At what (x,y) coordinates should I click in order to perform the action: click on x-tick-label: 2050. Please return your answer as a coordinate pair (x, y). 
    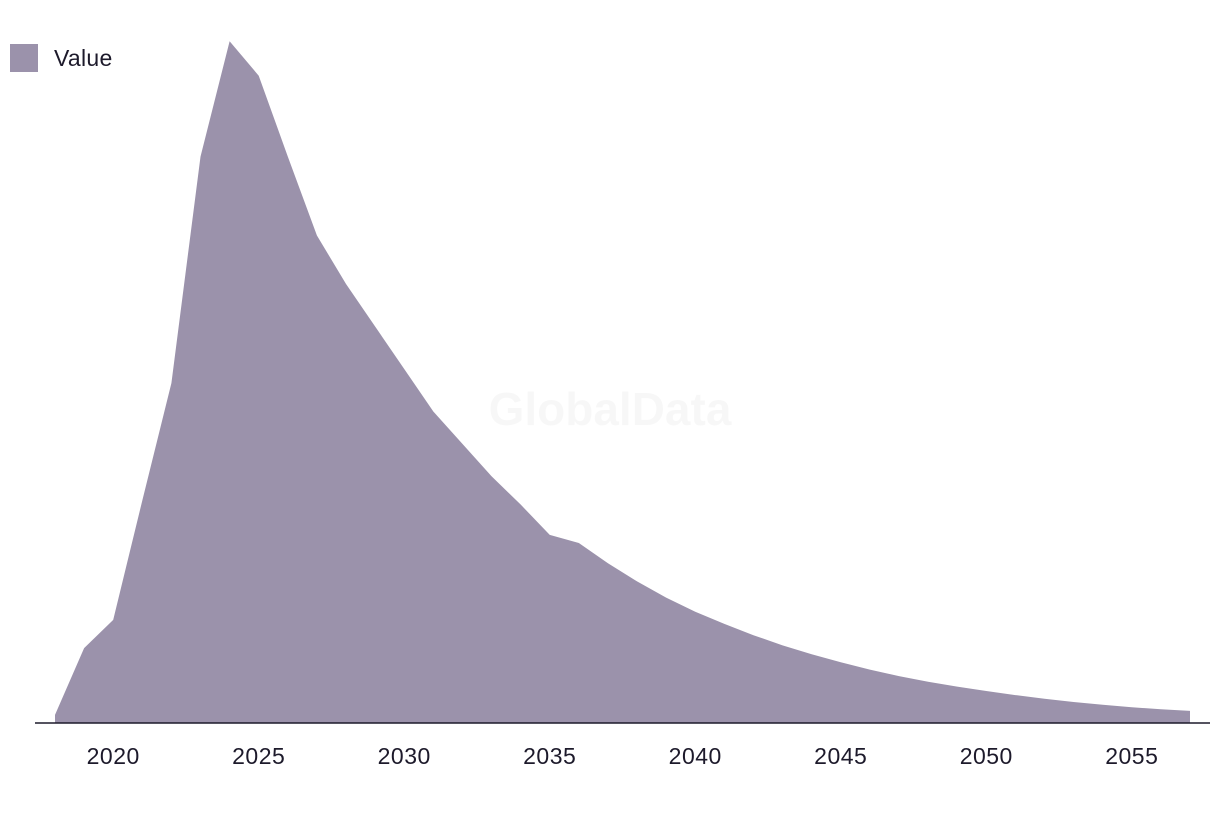
    Looking at the image, I should click on (986, 756).